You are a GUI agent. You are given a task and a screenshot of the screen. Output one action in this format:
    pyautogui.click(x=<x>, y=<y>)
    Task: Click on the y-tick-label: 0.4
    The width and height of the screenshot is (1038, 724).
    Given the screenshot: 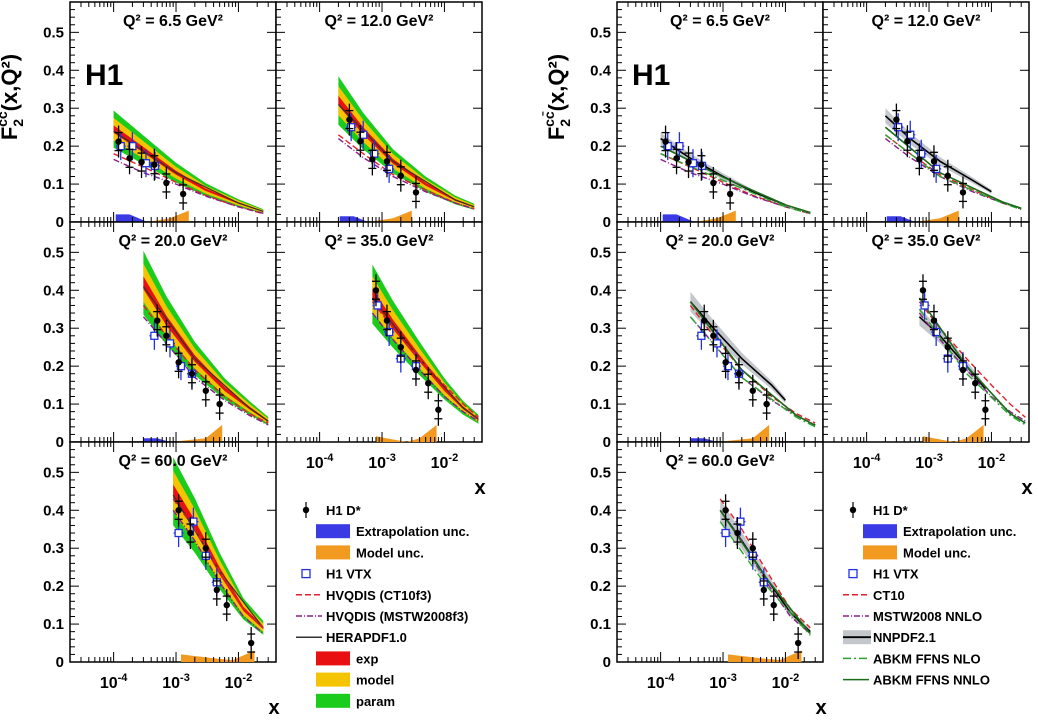 What is the action you would take?
    pyautogui.click(x=601, y=70)
    